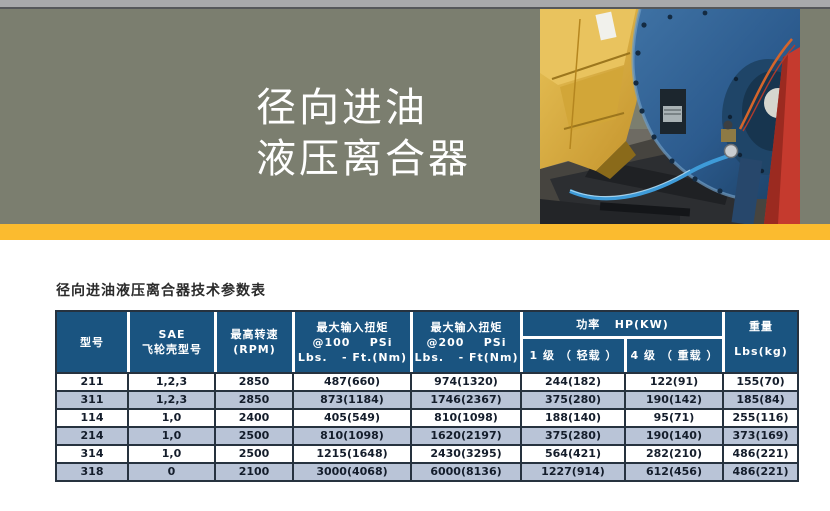 The width and height of the screenshot is (830, 511). I want to click on cell-model: 318, so click(92, 471).